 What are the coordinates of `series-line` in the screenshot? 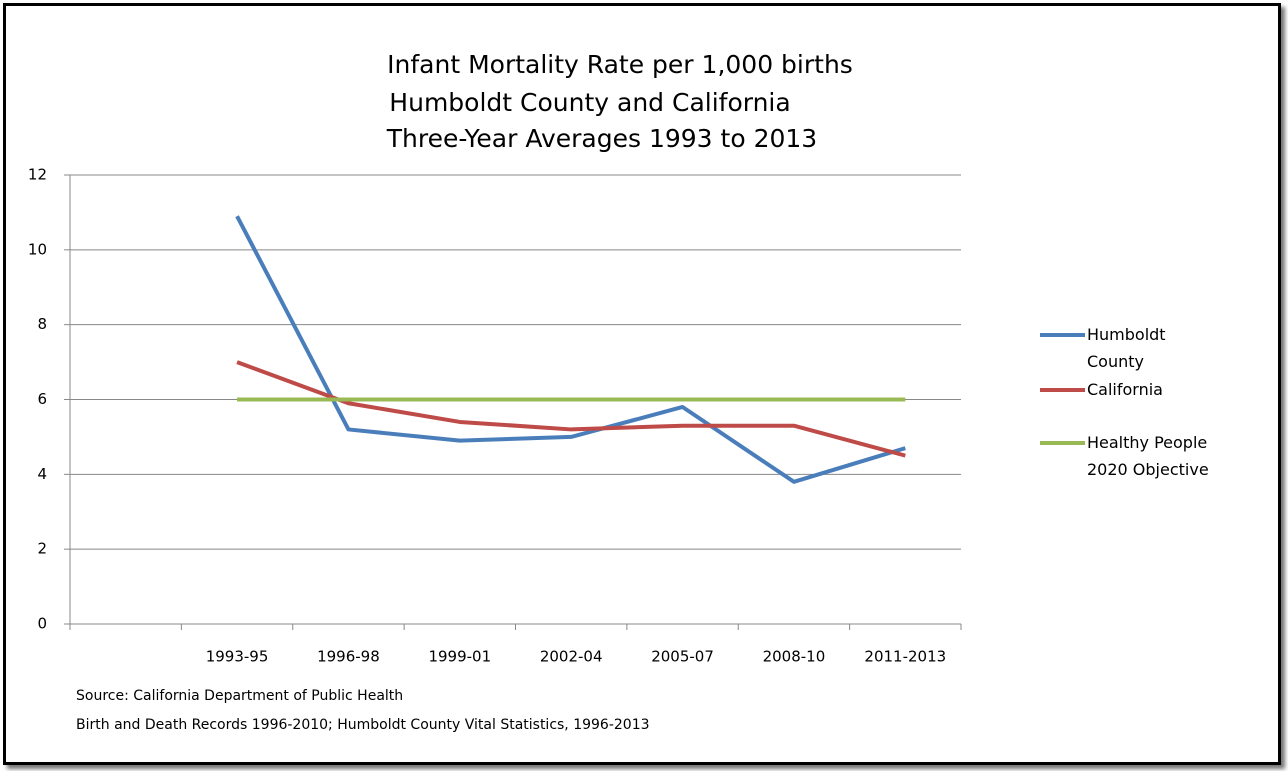 It's located at (571, 409).